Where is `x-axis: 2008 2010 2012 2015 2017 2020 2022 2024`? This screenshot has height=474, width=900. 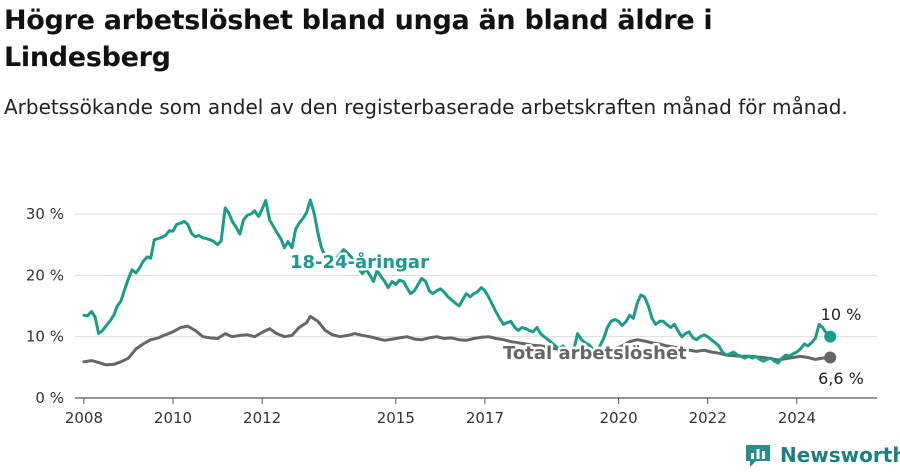 x-axis: 2008 2010 2012 2015 2017 2020 2022 2024 is located at coordinates (440, 412).